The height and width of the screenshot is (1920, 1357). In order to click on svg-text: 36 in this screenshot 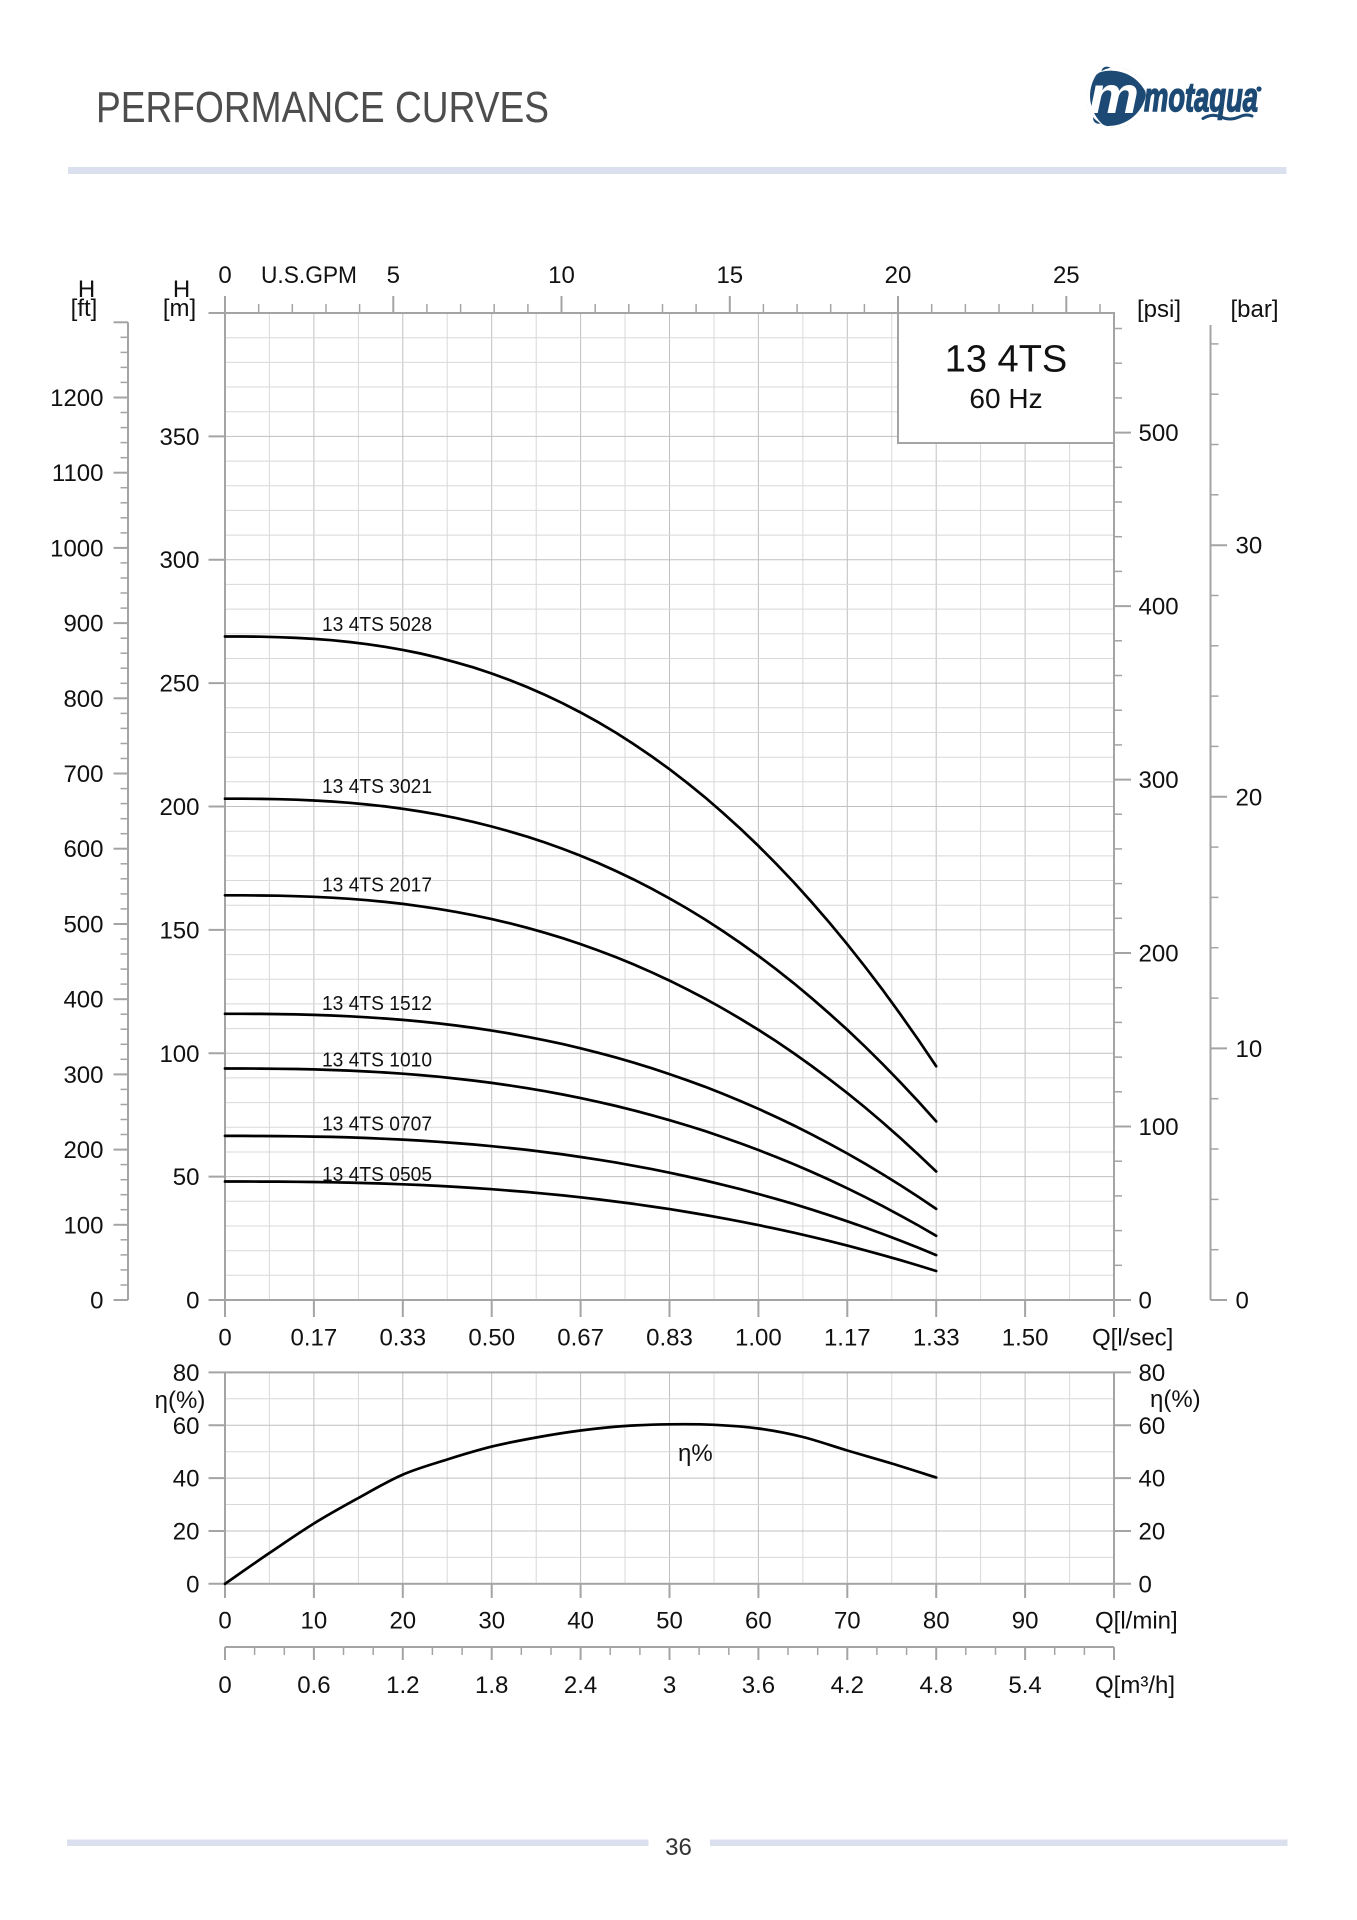, I will do `click(678, 1847)`.